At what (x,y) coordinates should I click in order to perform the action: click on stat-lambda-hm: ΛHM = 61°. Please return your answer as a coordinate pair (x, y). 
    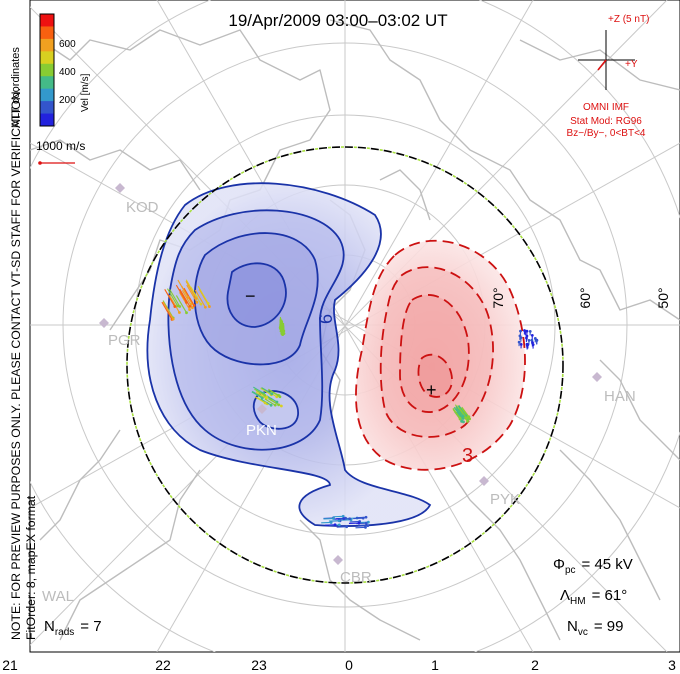
    Looking at the image, I should click on (593, 597).